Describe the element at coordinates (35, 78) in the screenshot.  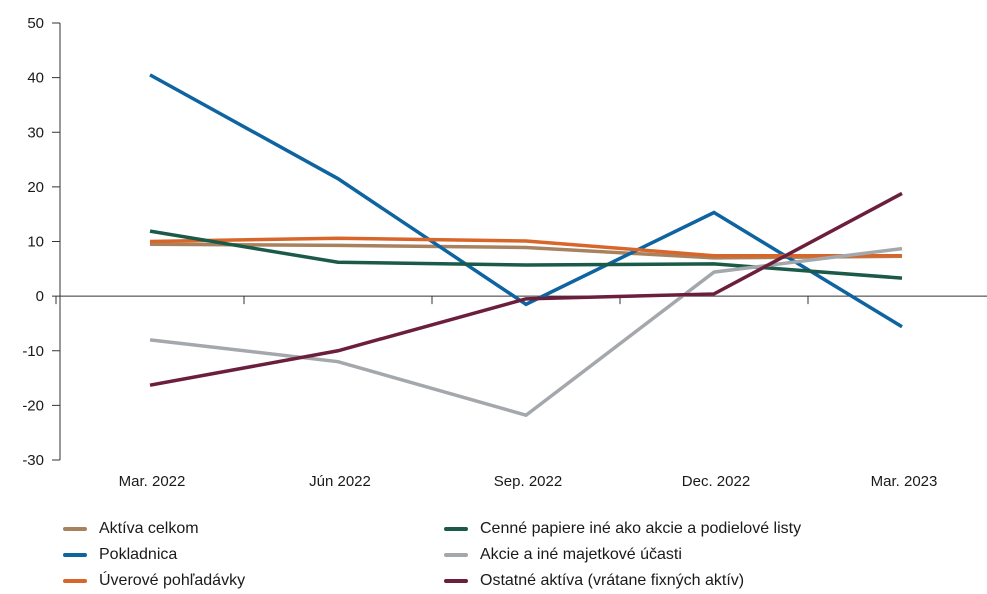
I see `y-tick-label: 40` at that location.